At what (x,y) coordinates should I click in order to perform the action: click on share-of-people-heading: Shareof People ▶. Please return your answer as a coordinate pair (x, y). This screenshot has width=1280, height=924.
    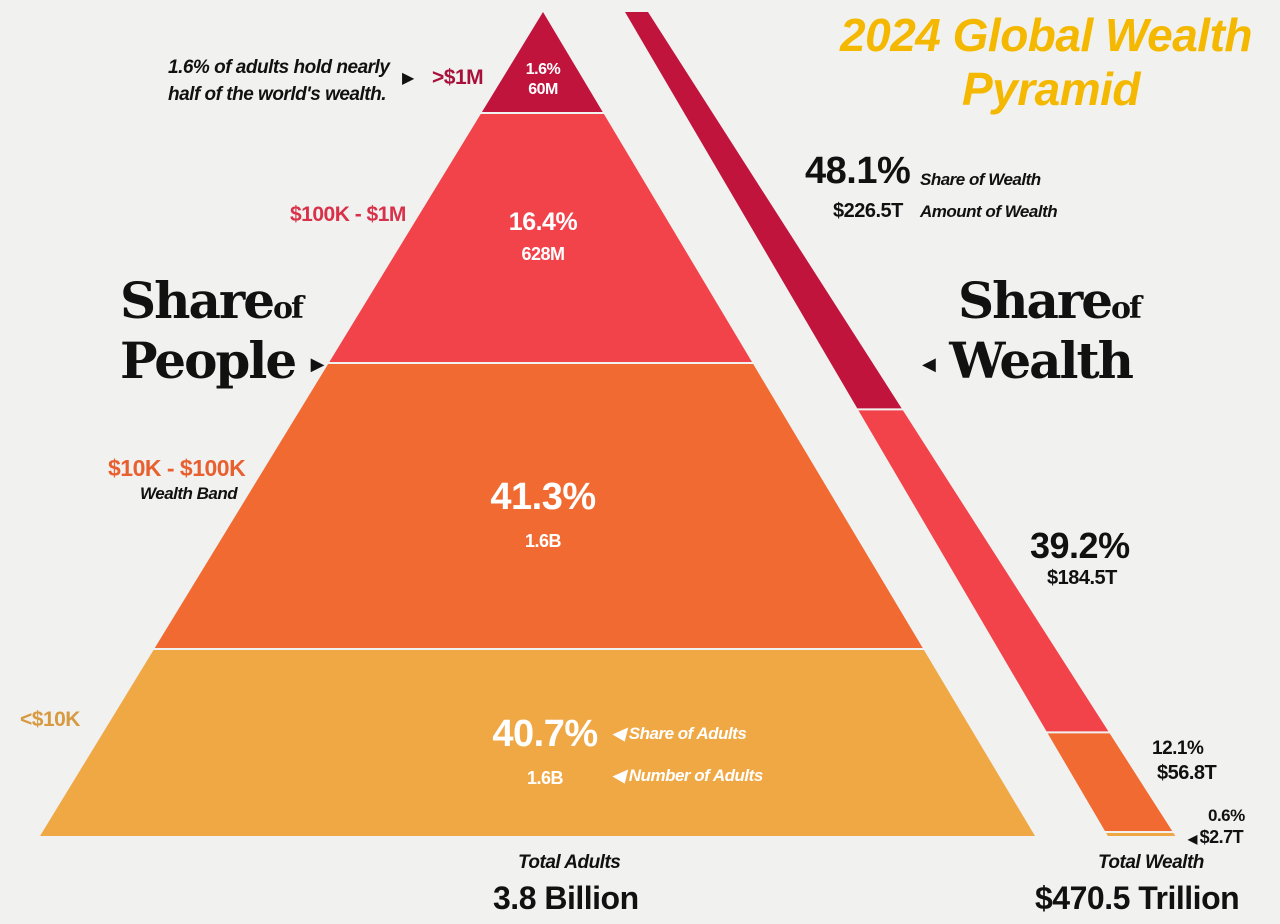
    Looking at the image, I should click on (222, 333).